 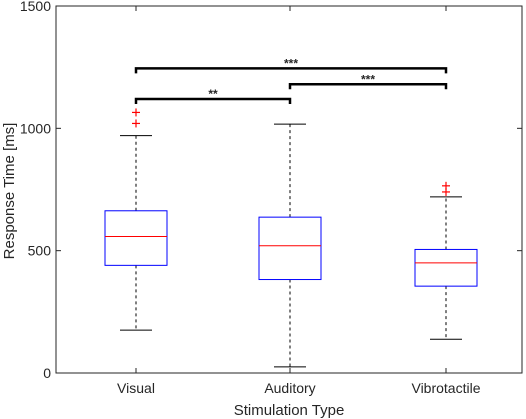 What do you see at coordinates (35, 128) in the screenshot?
I see `y-tick-label: 1000` at bounding box center [35, 128].